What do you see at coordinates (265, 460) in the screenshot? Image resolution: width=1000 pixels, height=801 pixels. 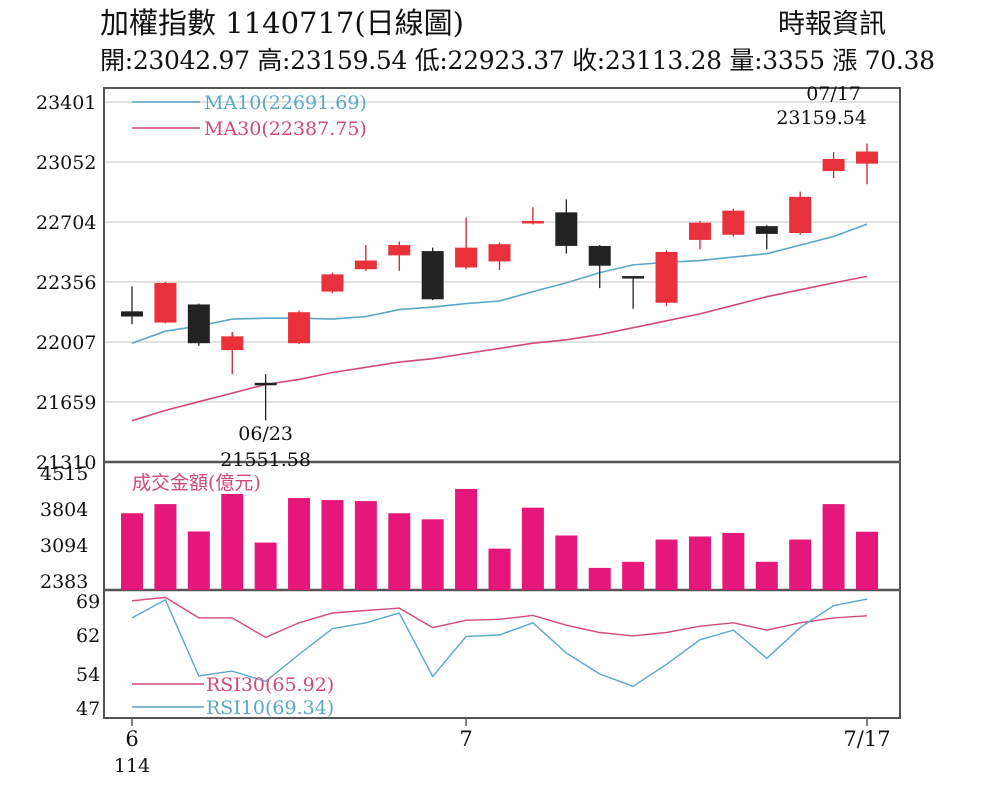 I see `low-value-label: 21551.58` at bounding box center [265, 460].